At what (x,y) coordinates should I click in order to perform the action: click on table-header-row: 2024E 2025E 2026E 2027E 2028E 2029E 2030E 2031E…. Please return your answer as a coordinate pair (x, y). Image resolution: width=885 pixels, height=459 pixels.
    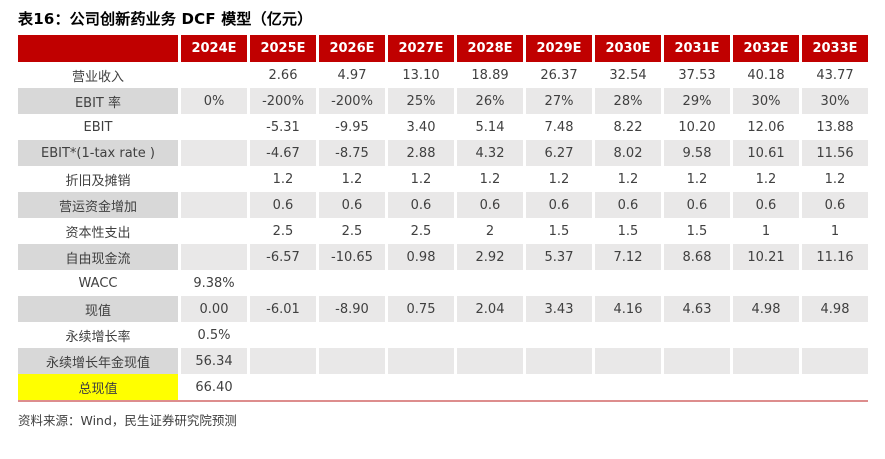
    Looking at the image, I should click on (443, 48).